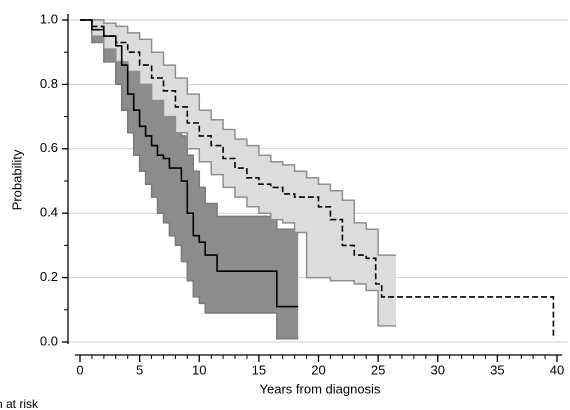 This screenshot has width=570, height=410. I want to click on x-axis-label: Years from diagnosis, so click(320, 388).